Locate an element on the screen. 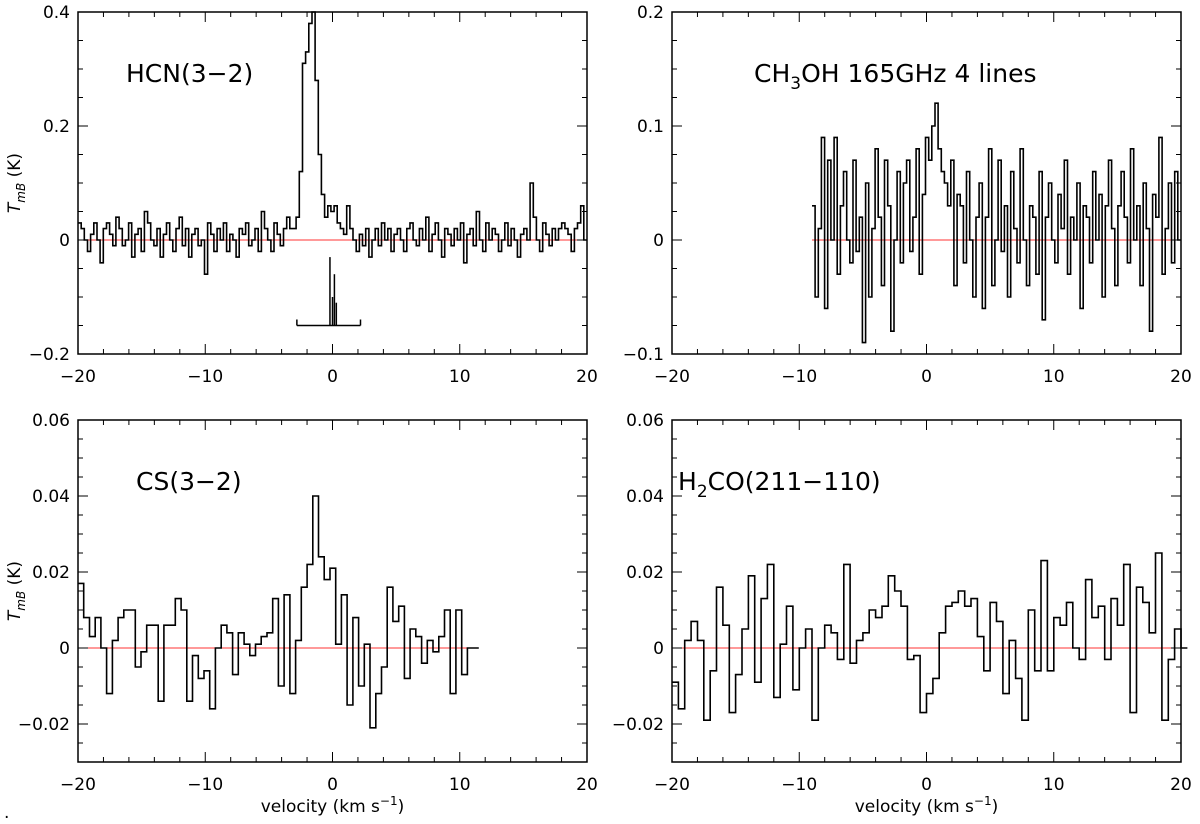 This screenshot has width=1200, height=824. y-tick-label: −0.1 is located at coordinates (643, 355).